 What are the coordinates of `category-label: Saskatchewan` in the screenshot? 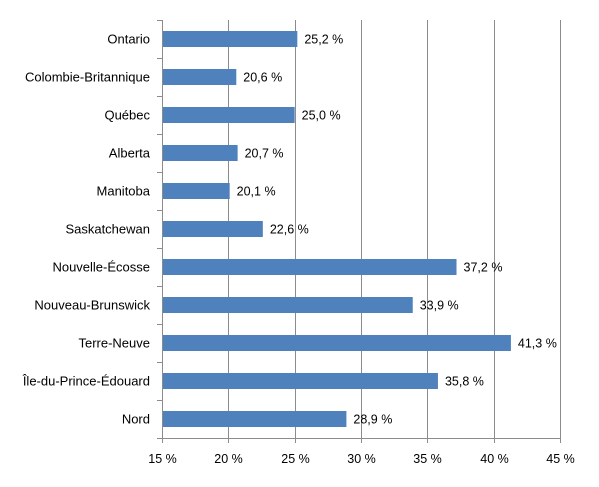 It's located at (107, 229).